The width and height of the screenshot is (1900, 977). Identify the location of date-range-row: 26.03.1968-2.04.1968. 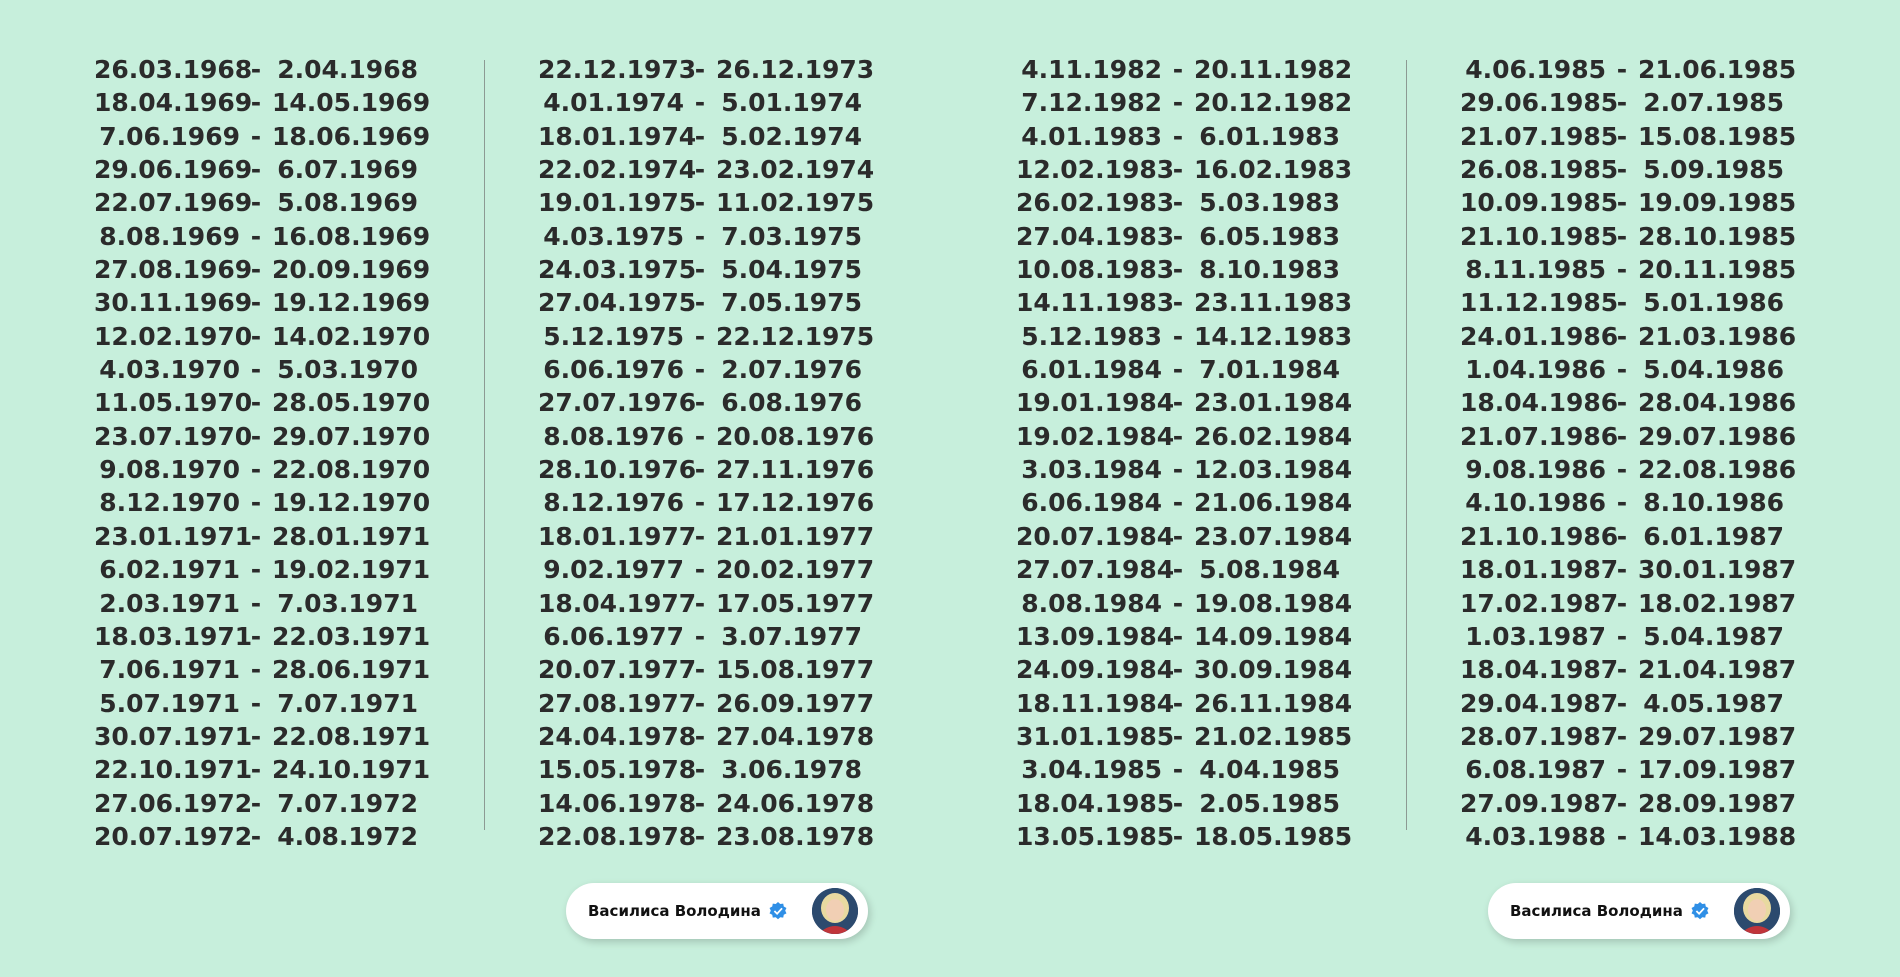
(256, 69).